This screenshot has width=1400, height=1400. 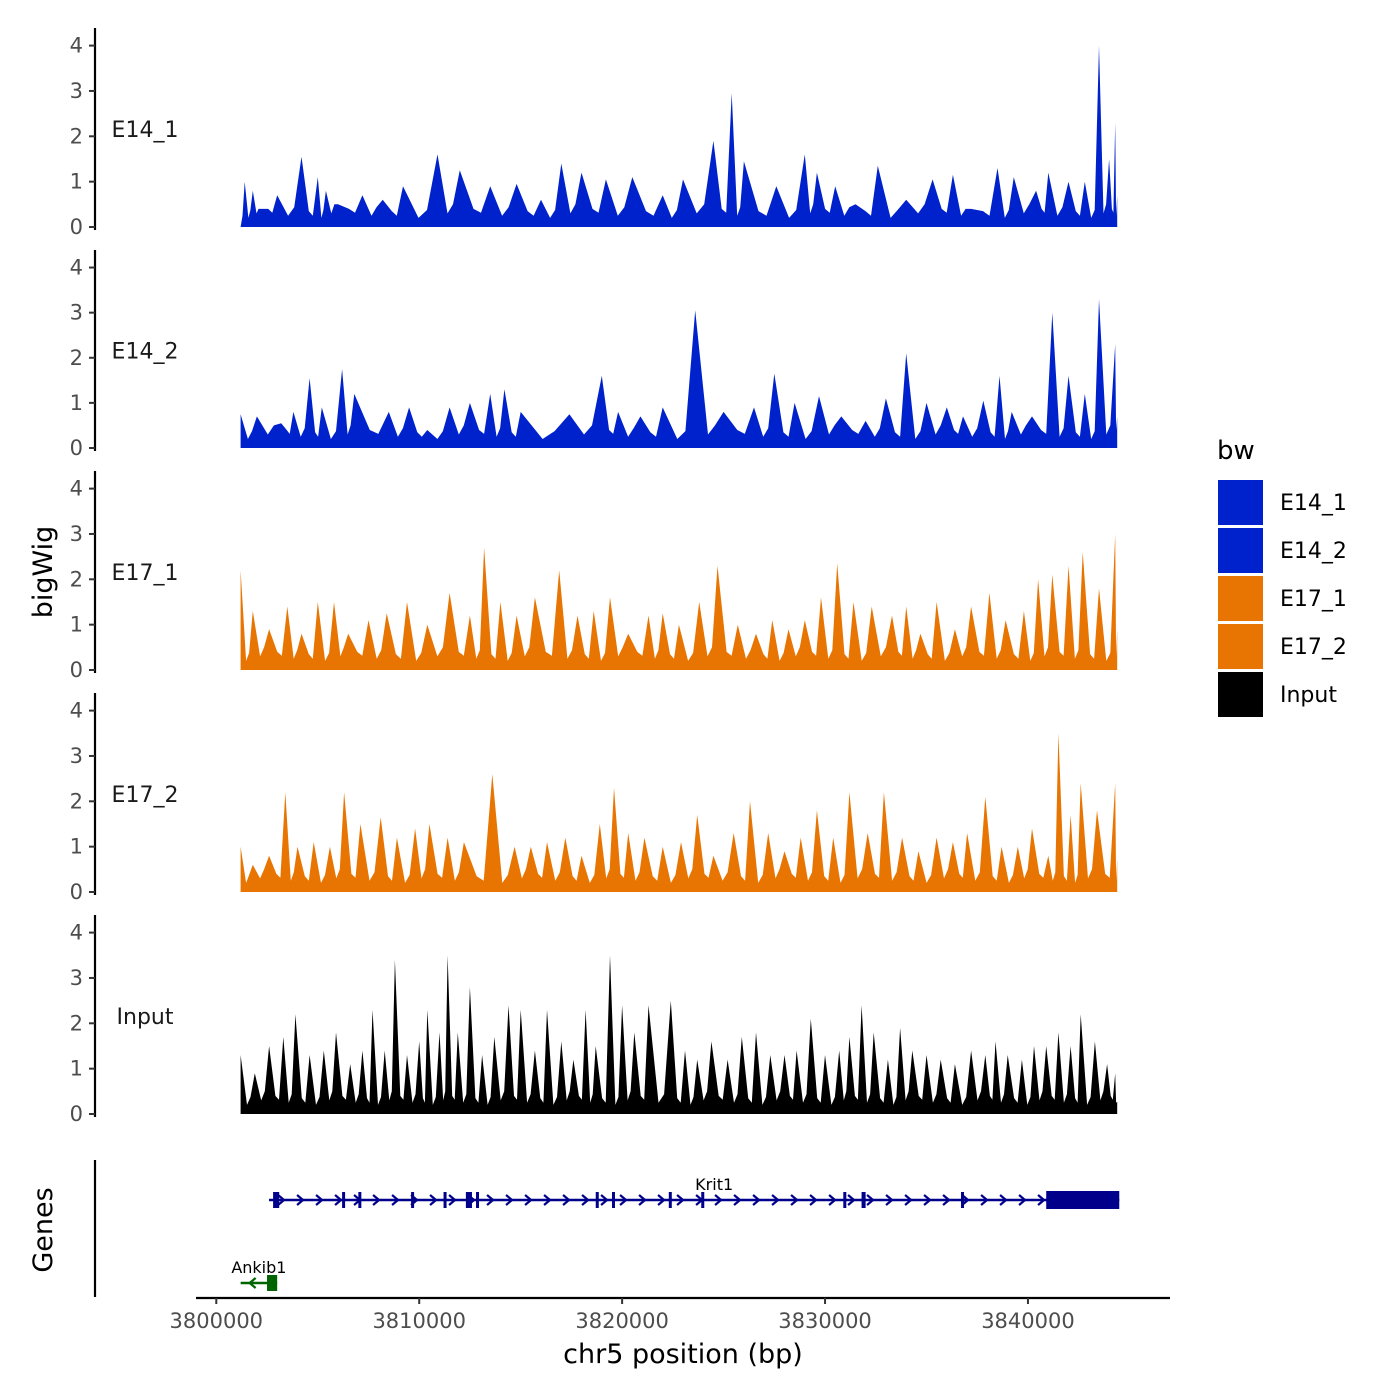 I want to click on track-E17_1: 0 1 2 3 4 E17_1, so click(x=594, y=576).